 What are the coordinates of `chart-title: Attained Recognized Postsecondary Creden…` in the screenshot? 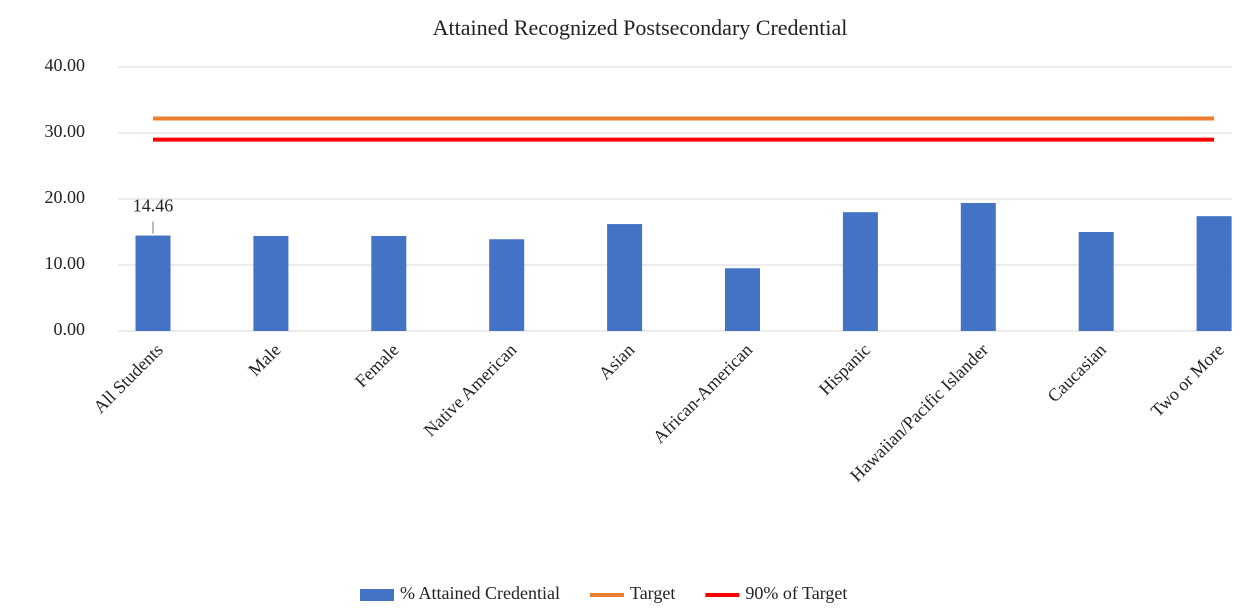 It's located at (640, 27).